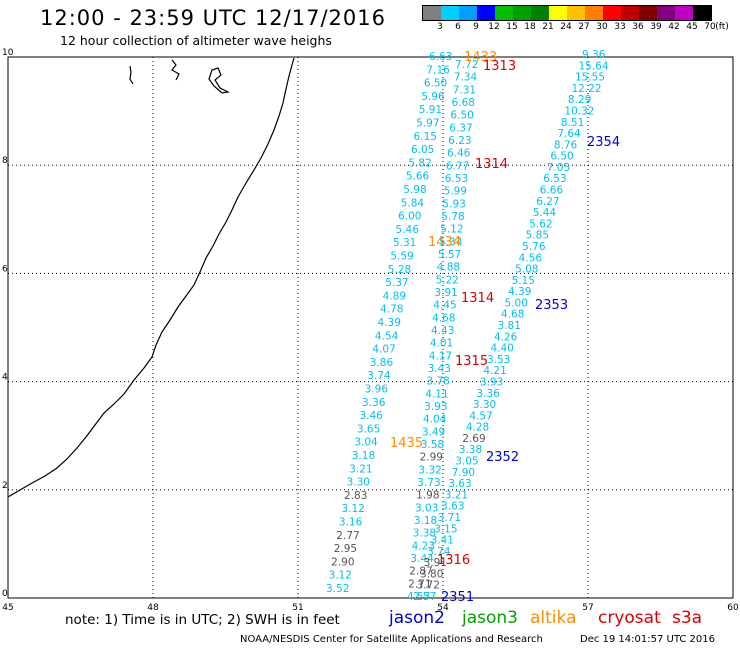  What do you see at coordinates (490, 618) in the screenshot?
I see `satellite-name: jason3` at bounding box center [490, 618].